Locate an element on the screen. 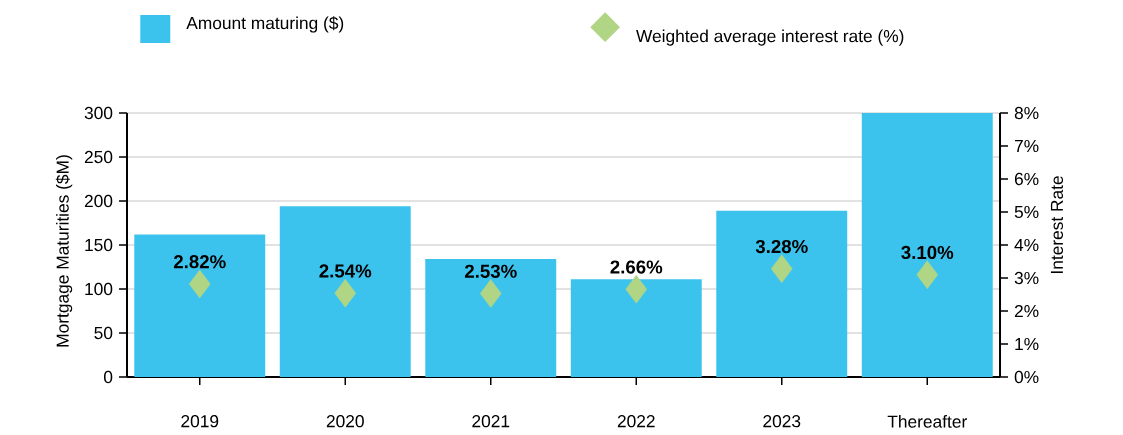 Image resolution: width=1123 pixels, height=435 pixels. legend-label: Weighted average interest rate (%) is located at coordinates (770, 37).